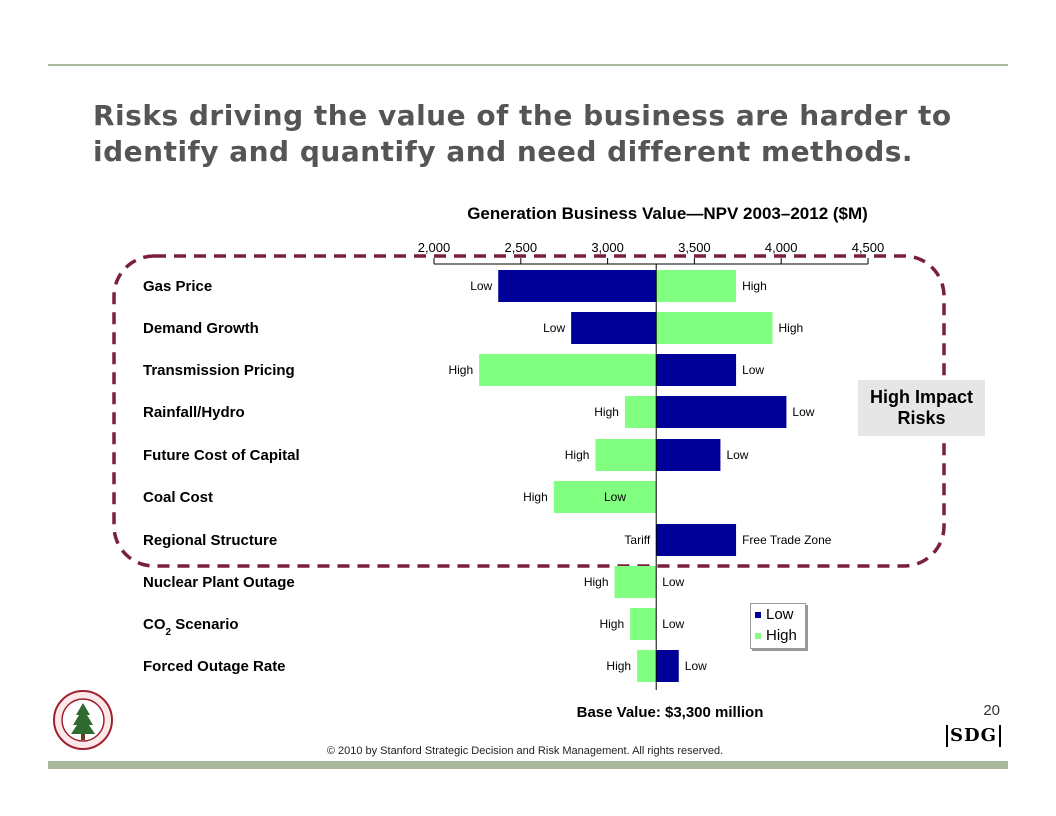 The width and height of the screenshot is (1056, 816). What do you see at coordinates (753, 370) in the screenshot?
I see `bar-label-right-2: Low` at bounding box center [753, 370].